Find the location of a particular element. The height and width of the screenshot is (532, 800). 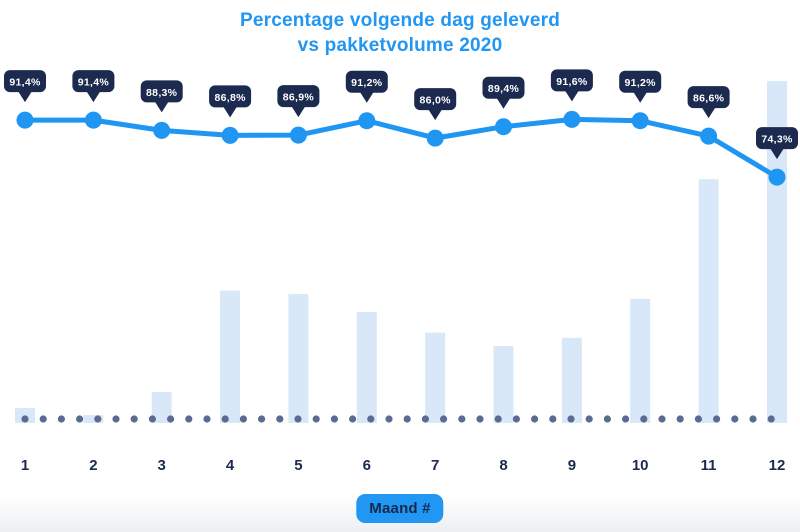

value-badge-month-5: 86,9% is located at coordinates (298, 101).